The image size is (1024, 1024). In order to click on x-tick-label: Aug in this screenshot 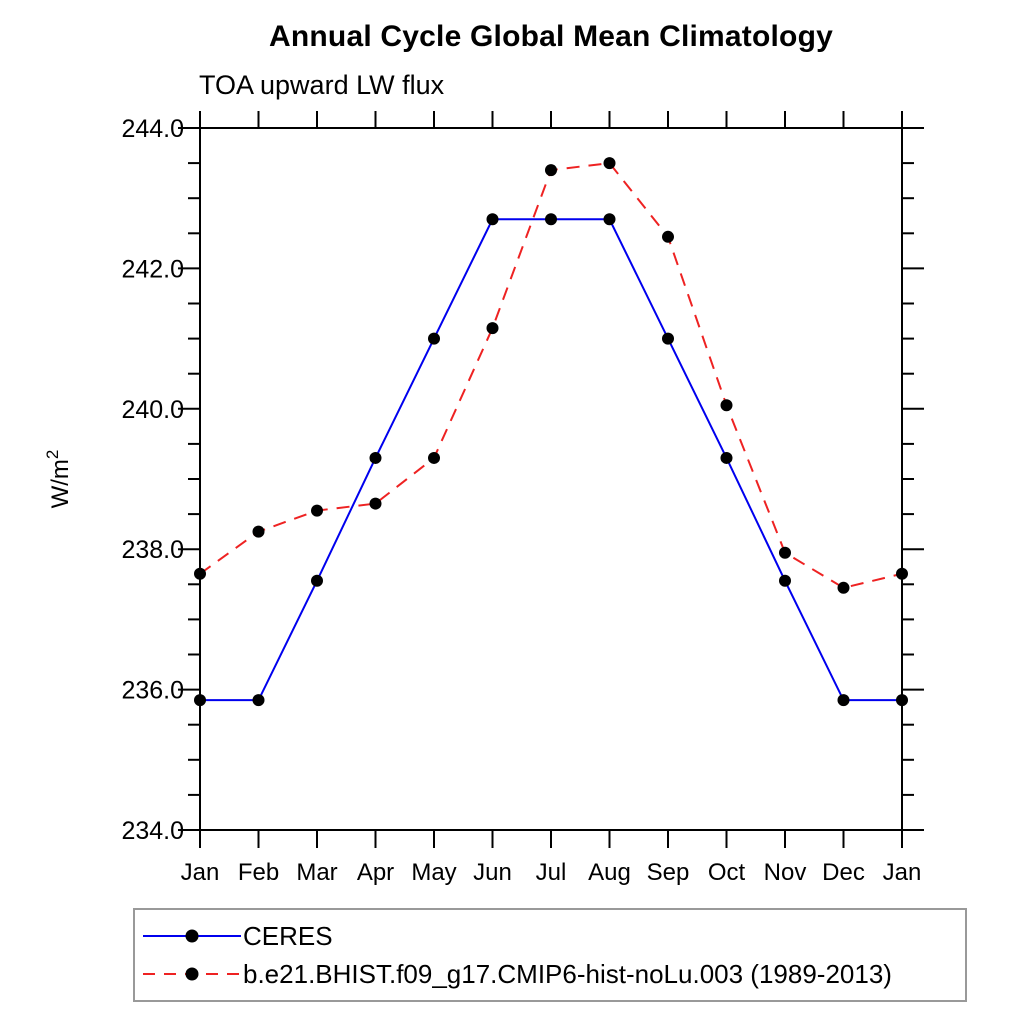, I will do `click(609, 872)`.